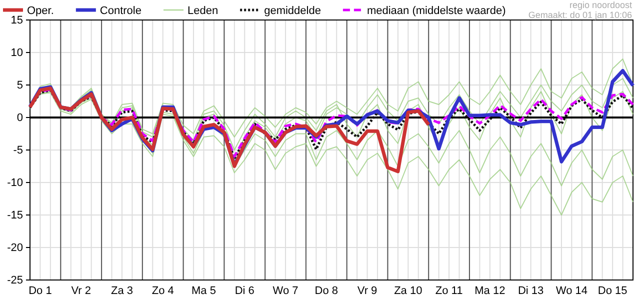 Image resolution: width=635 pixels, height=300 pixels. What do you see at coordinates (15, 216) in the screenshot?
I see `y-tick-label: -15` at bounding box center [15, 216].